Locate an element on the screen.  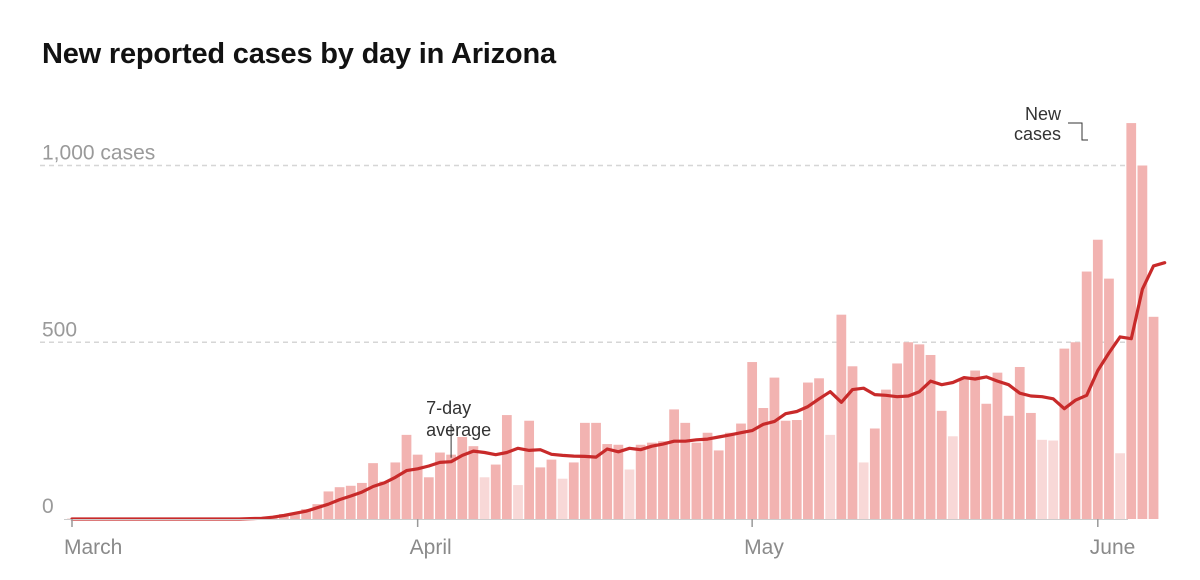
annotation-new-cases-leader is located at coordinates (1078, 131).